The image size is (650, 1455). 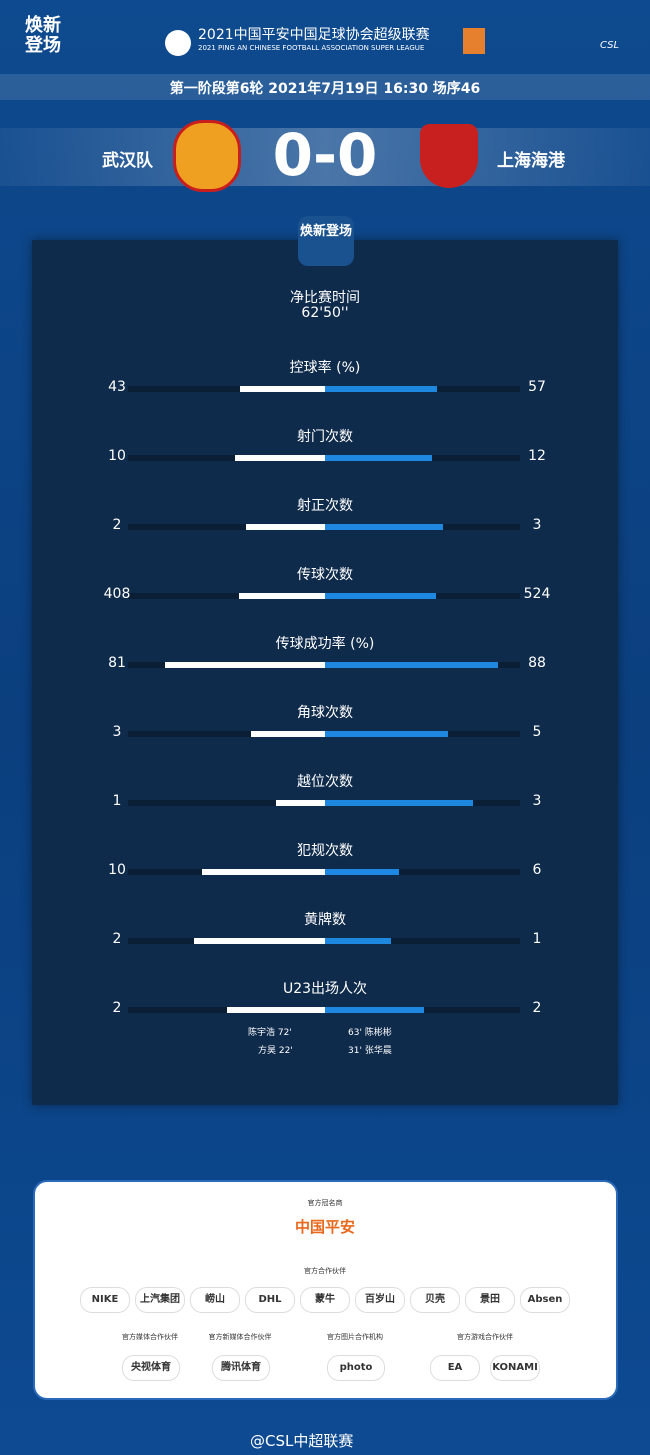 I want to click on title-sponsor: 中国平安, so click(x=325, y=1227).